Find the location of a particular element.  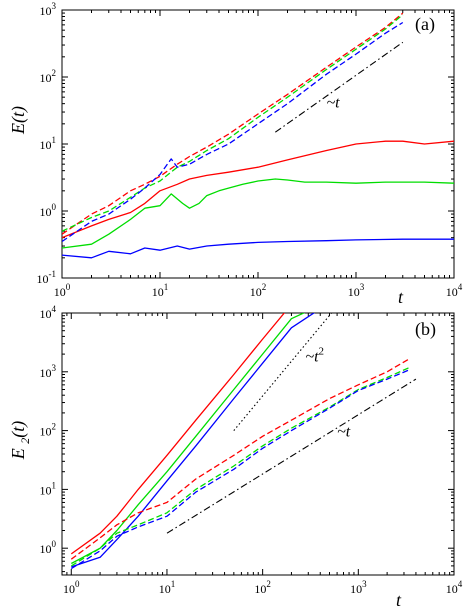

y-axis-label-b-text: E is located at coordinates (18, 454).